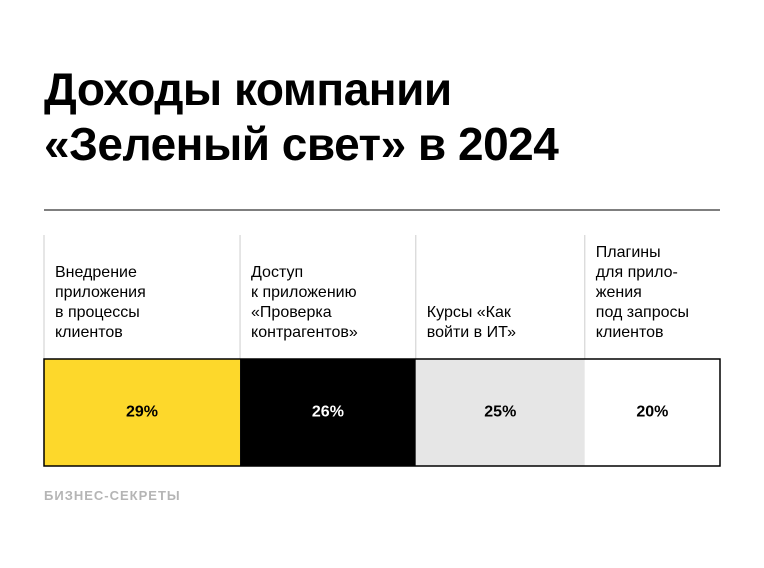 The image size is (764, 568). I want to click on category-label: Внедрение приложения в процессы клиентов, so click(100, 302).